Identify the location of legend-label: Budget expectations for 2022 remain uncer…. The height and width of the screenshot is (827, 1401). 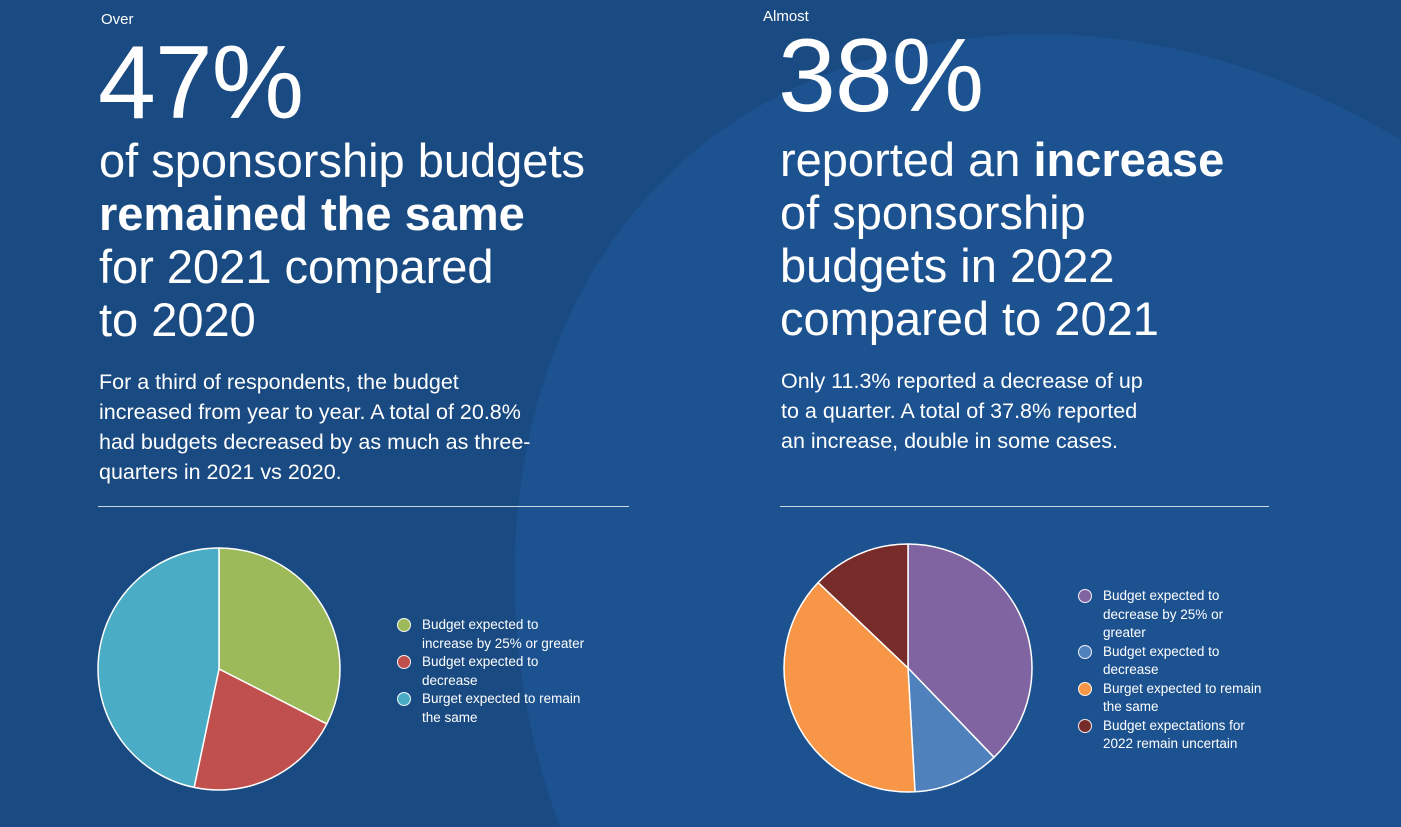
(1174, 735).